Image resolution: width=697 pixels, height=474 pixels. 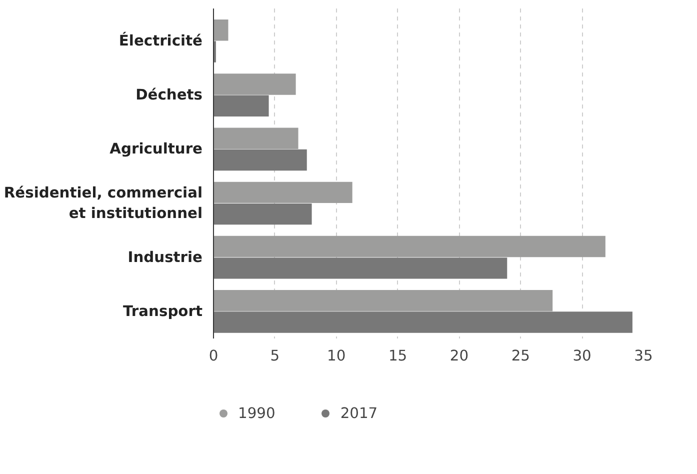 I want to click on x-tick-label: 15, so click(x=398, y=356).